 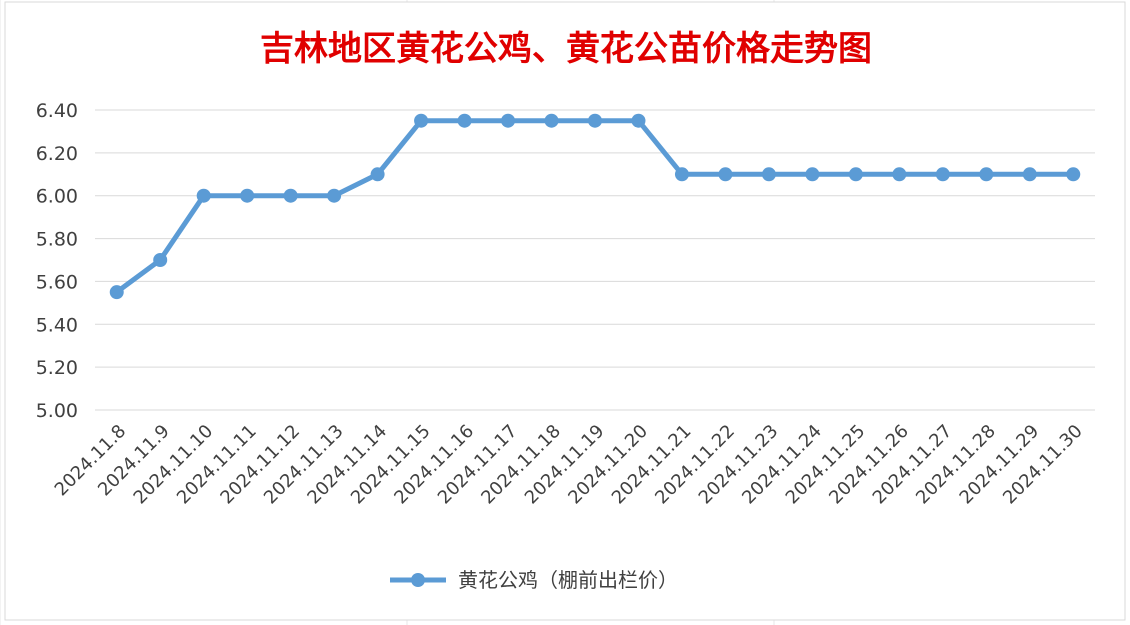 What do you see at coordinates (57, 261) in the screenshot?
I see `y-axis: 5.00 5.20 5.40 5.60 5.80 6.00 6.20 6.40` at bounding box center [57, 261].